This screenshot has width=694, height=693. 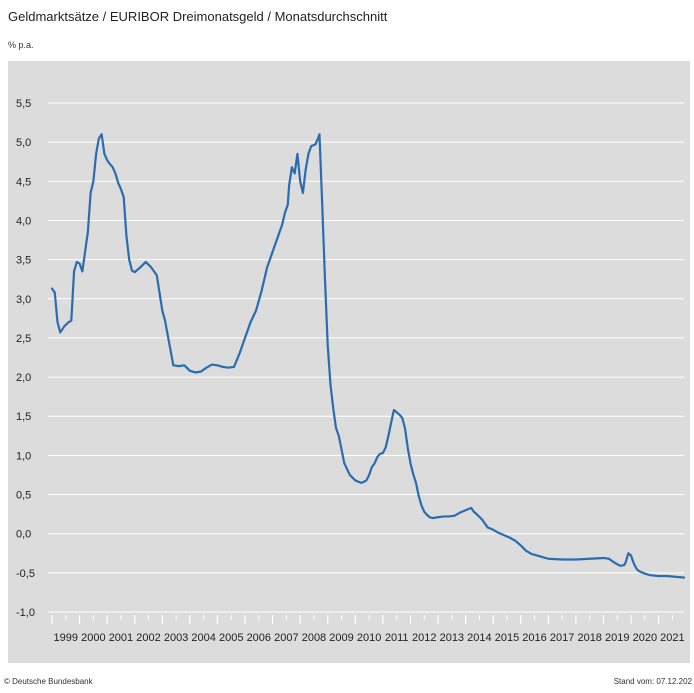 What do you see at coordinates (231, 638) in the screenshot?
I see `x-tick-label: 2005` at bounding box center [231, 638].